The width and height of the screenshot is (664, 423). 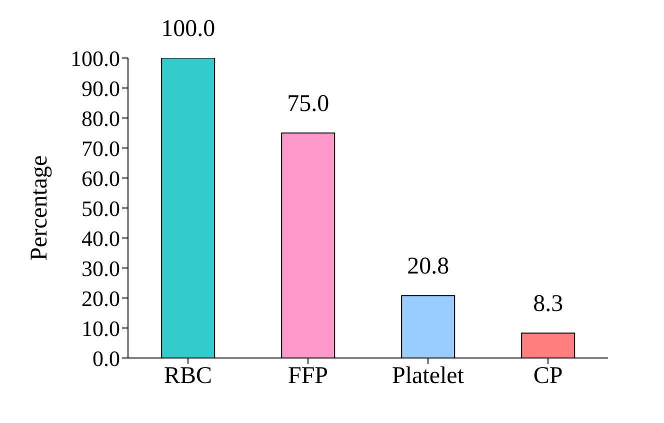 I want to click on y-tick-label: 20.0, so click(x=101, y=298).